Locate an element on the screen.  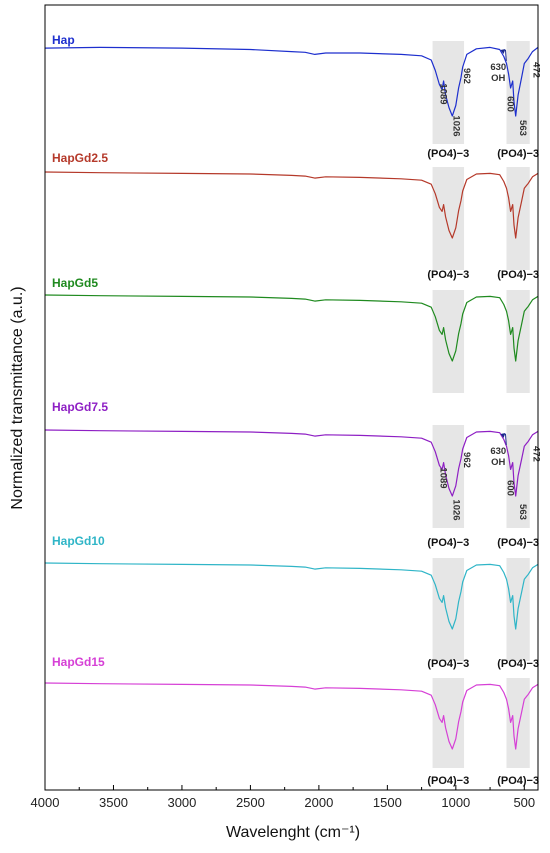
x-tick-label: 3000 is located at coordinates (181, 802).